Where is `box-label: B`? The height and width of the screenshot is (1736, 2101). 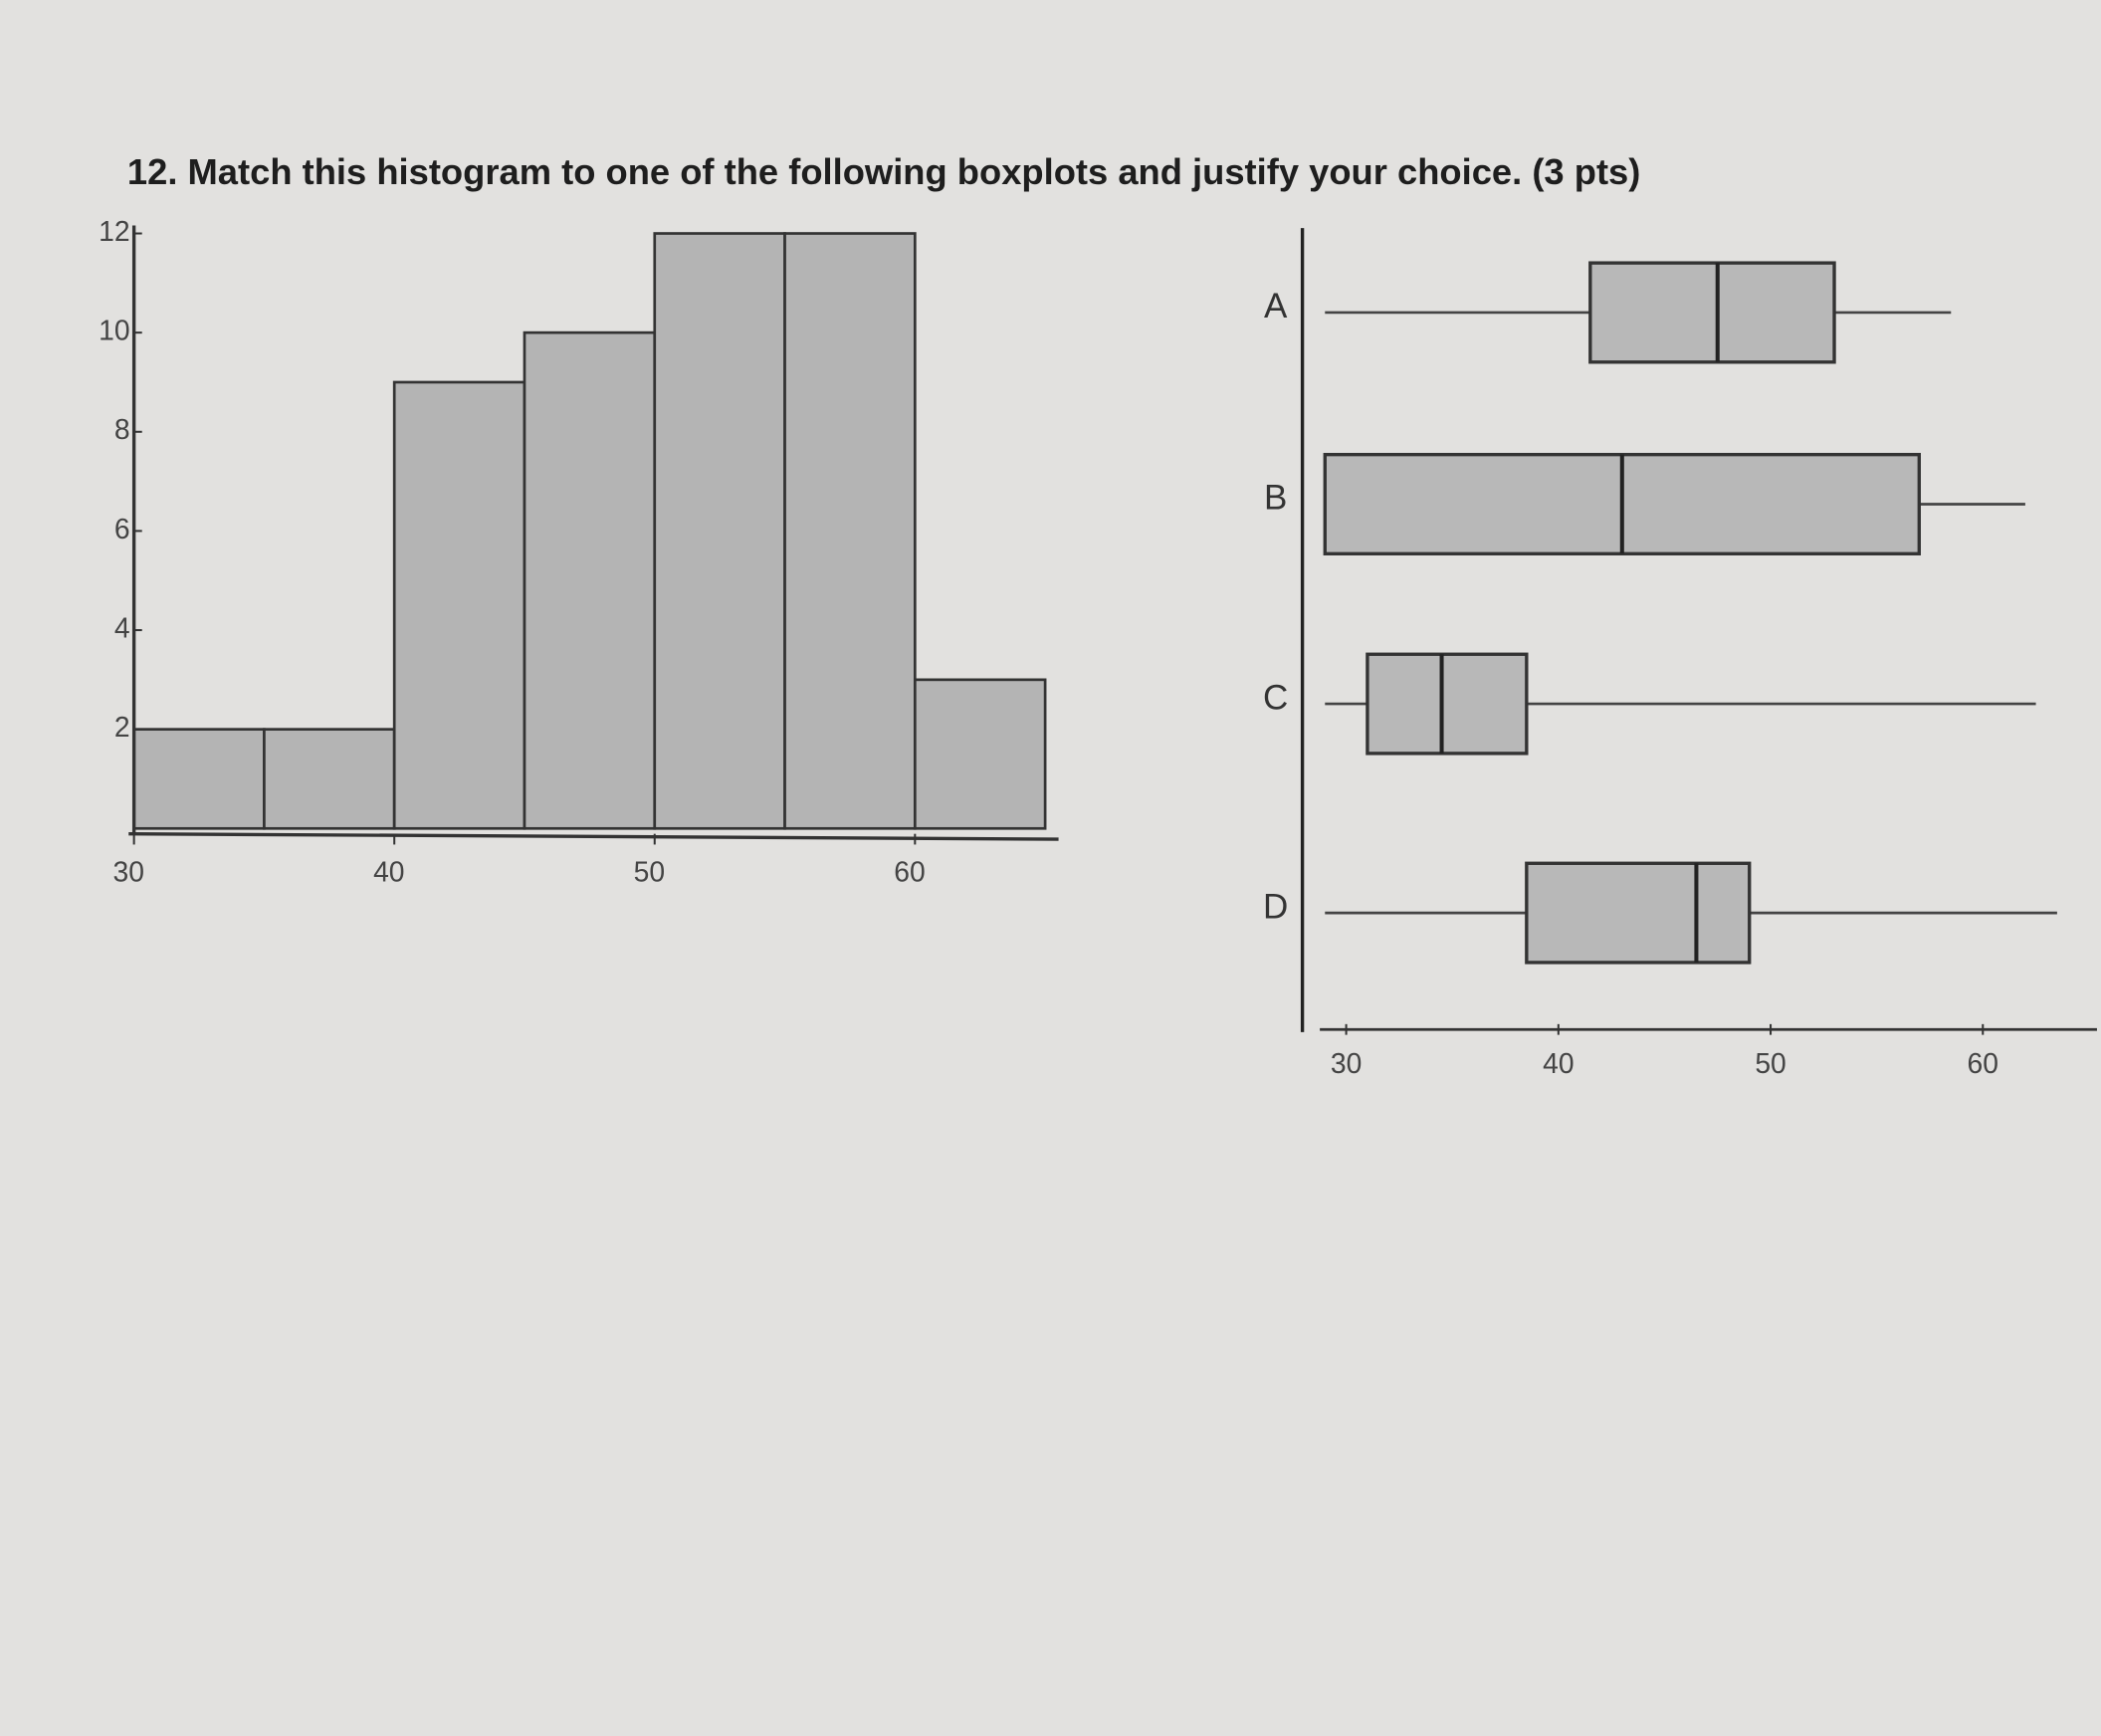 box-label: B is located at coordinates (1275, 499).